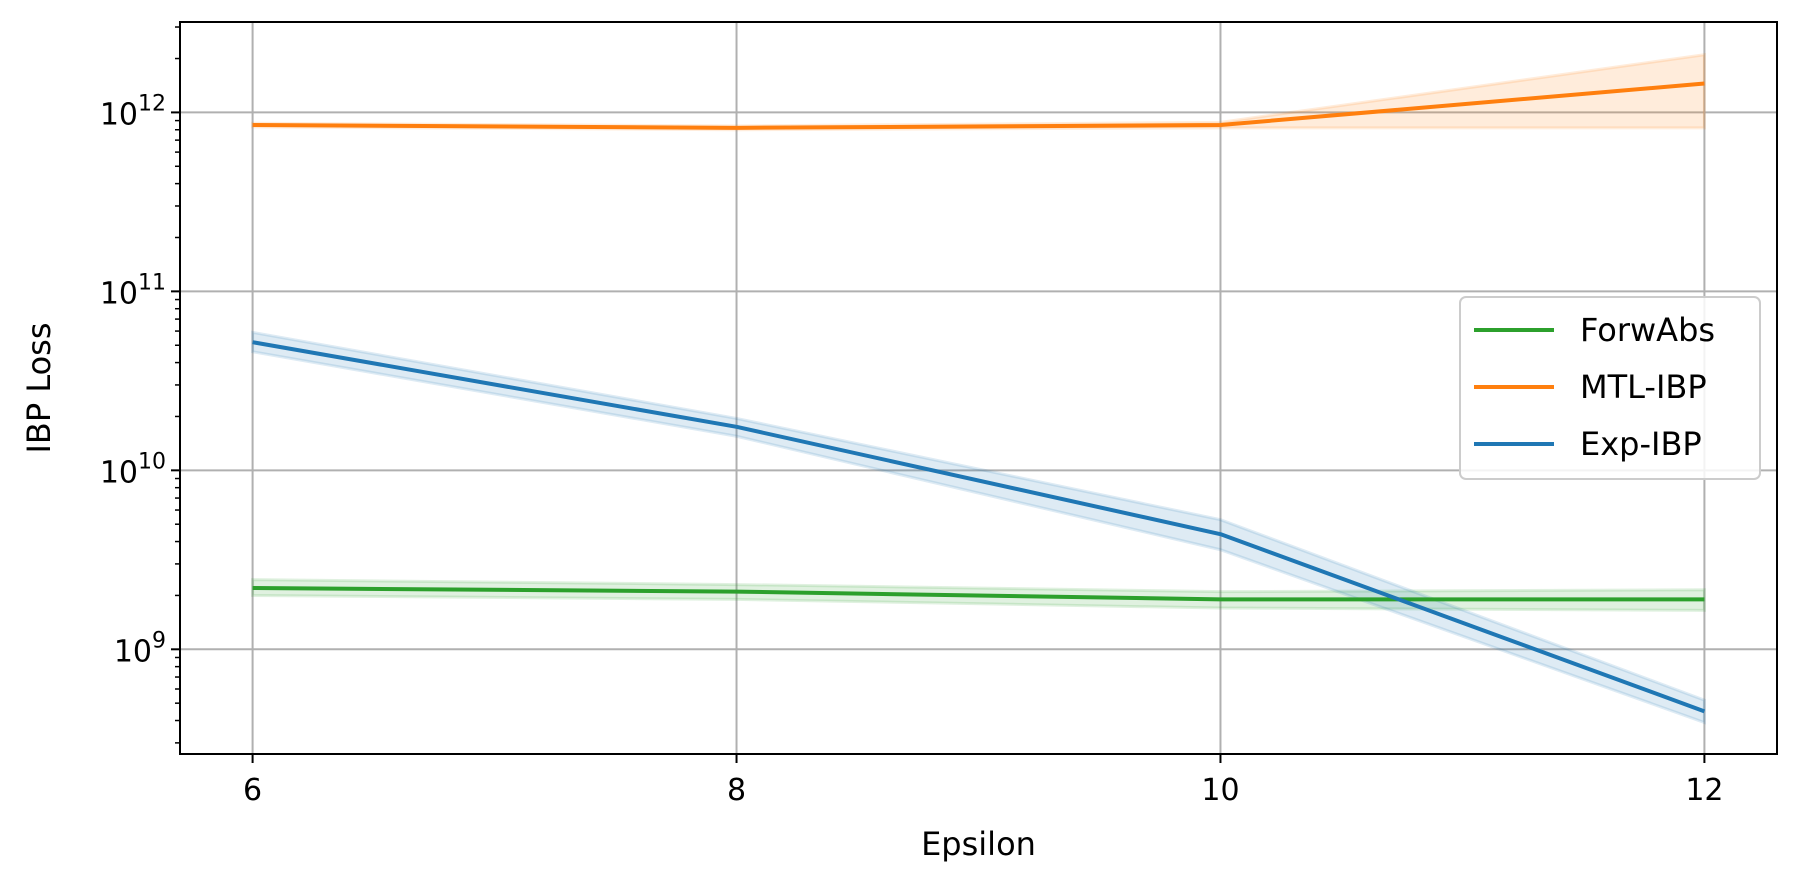 The image size is (1800, 886). I want to click on legend-box, so click(1610, 388).